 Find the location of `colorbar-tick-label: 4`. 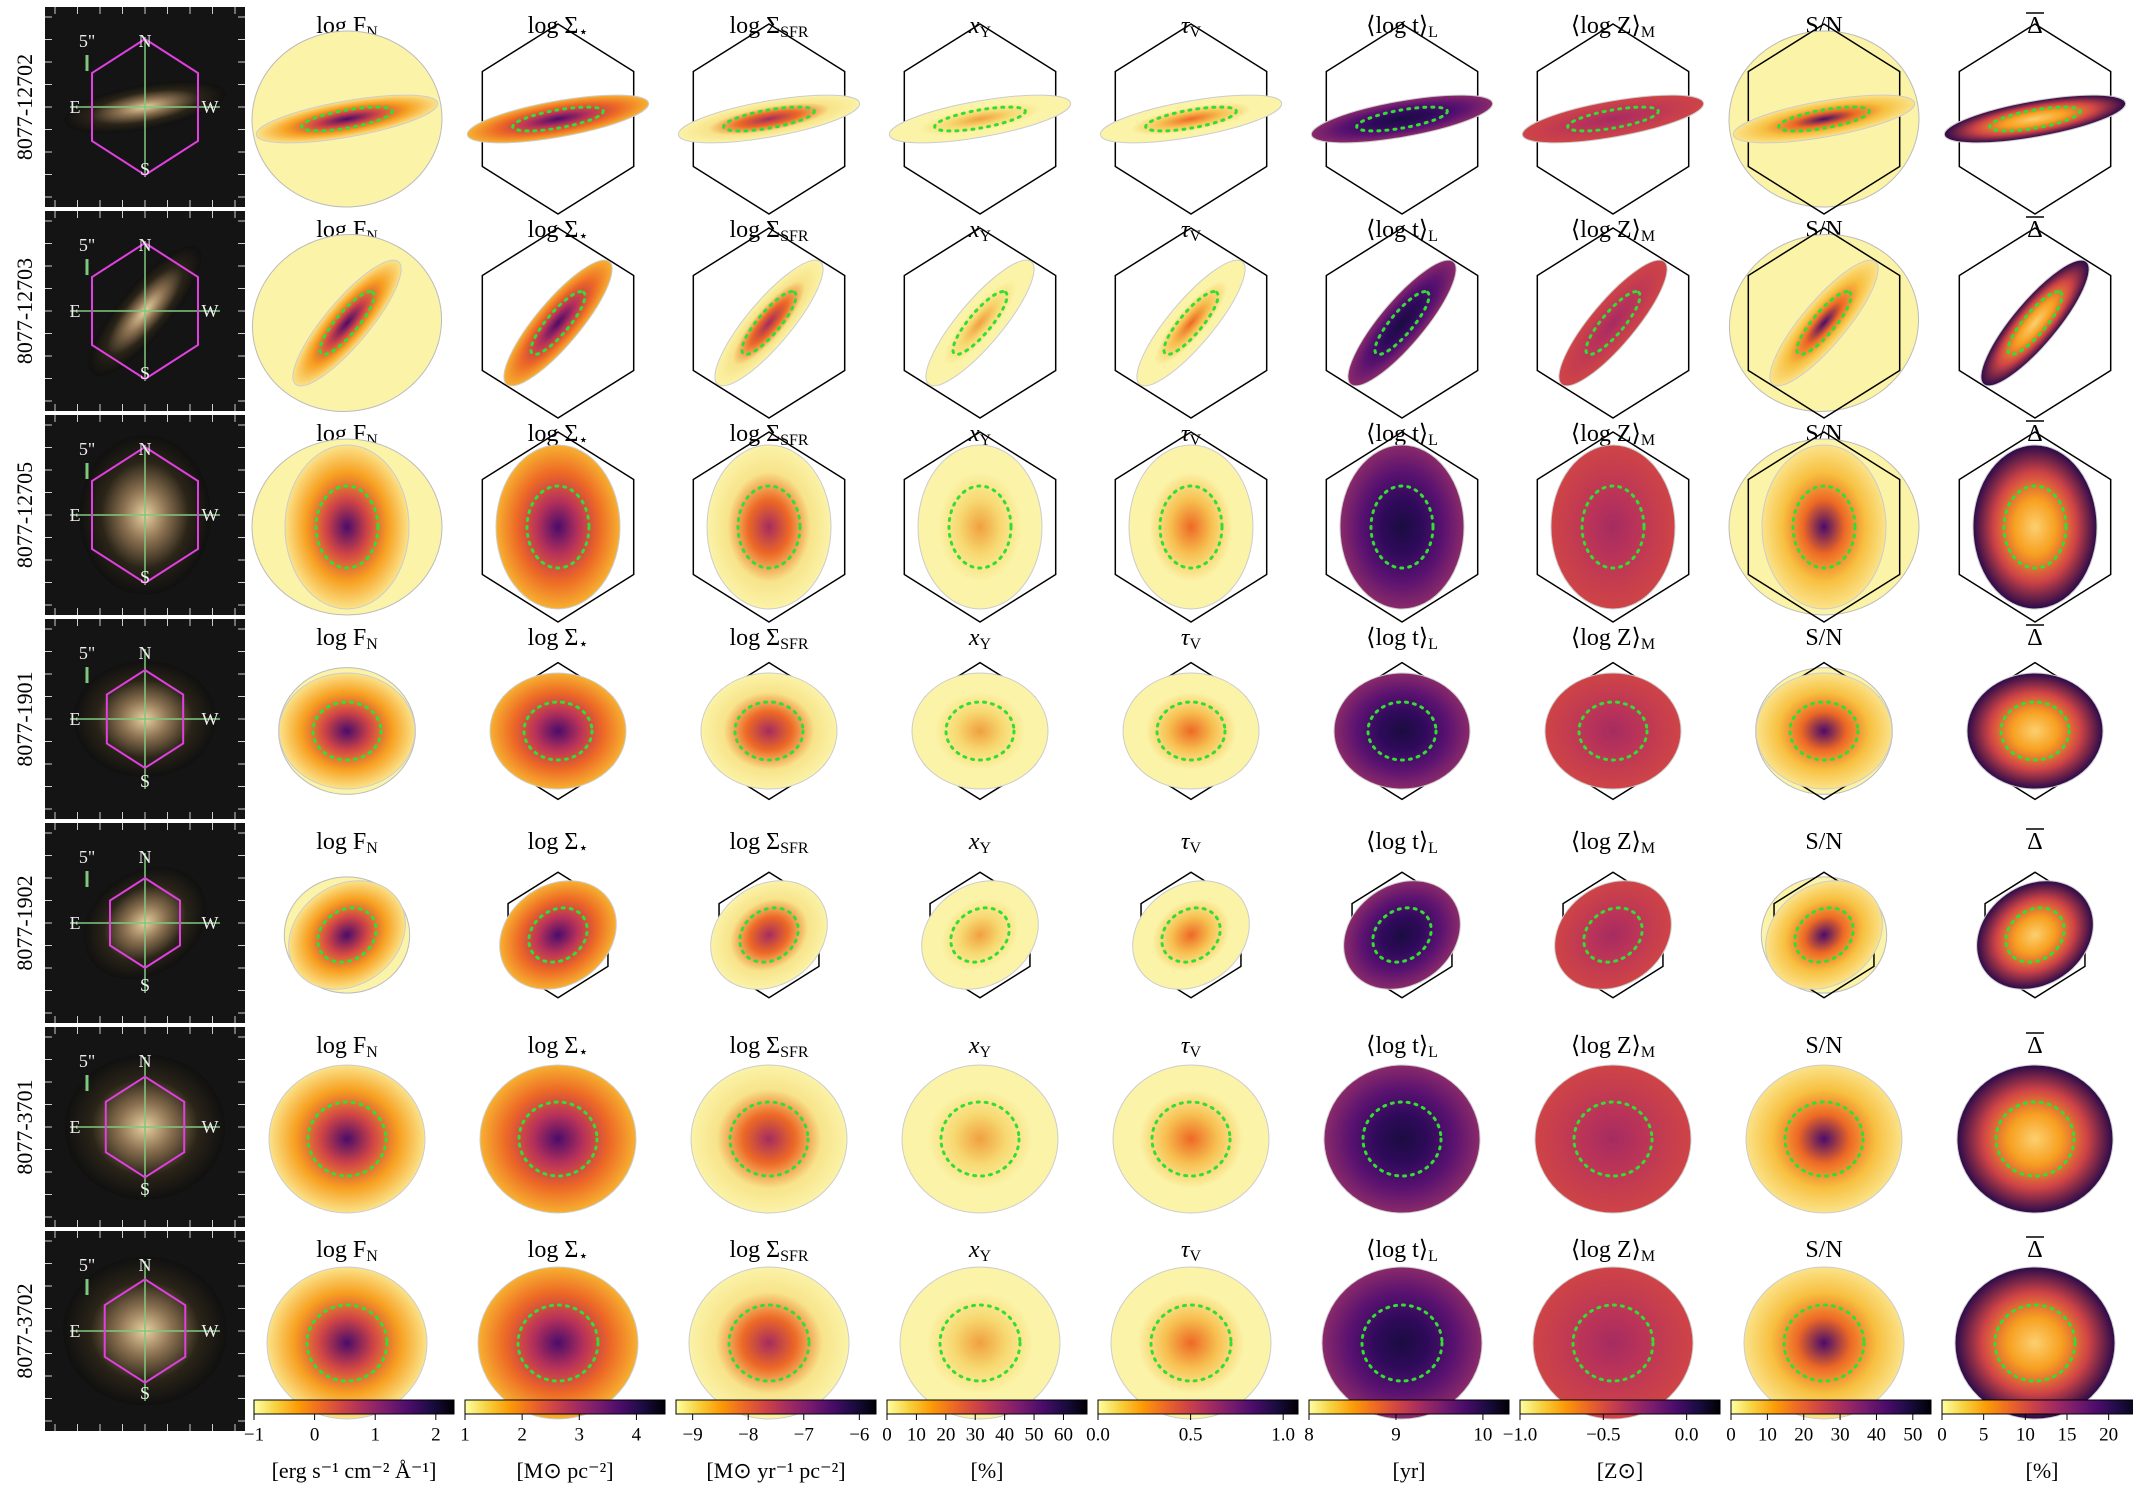

colorbar-tick-label: 4 is located at coordinates (637, 1434).